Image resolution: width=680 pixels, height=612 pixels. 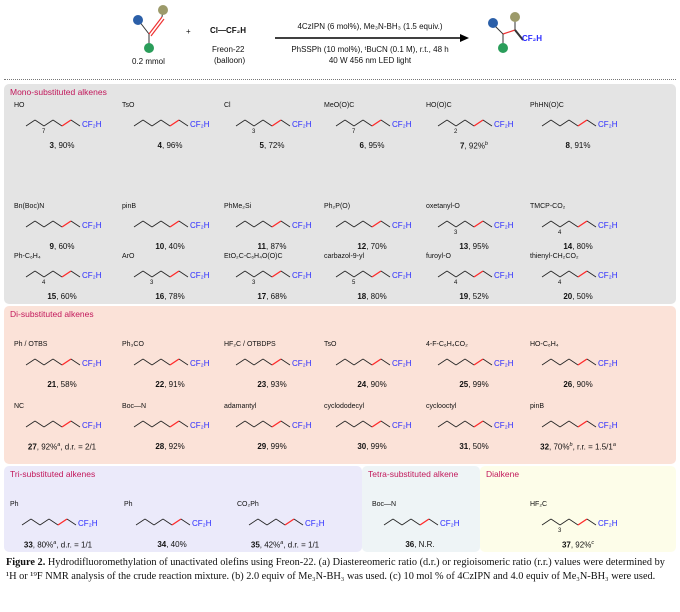 I want to click on compound-number: 4, so click(x=159, y=145).